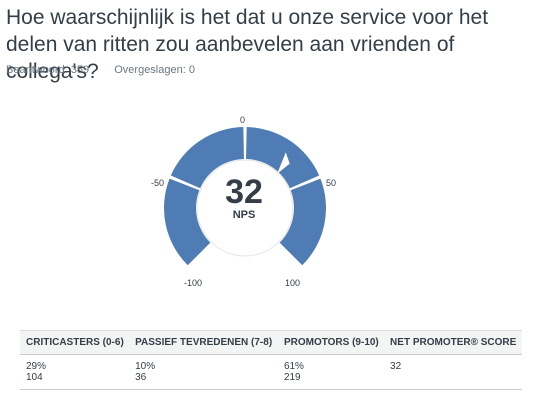 The height and width of the screenshot is (400, 538). What do you see at coordinates (396, 366) in the screenshot?
I see `nps-score-cell: 32` at bounding box center [396, 366].